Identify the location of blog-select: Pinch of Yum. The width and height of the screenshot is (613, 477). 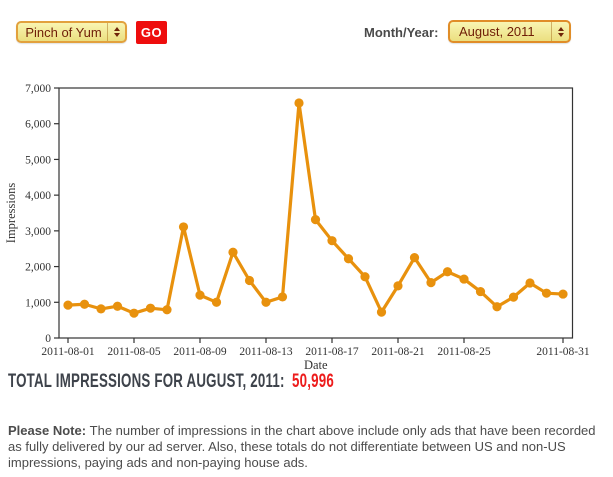
(71, 32).